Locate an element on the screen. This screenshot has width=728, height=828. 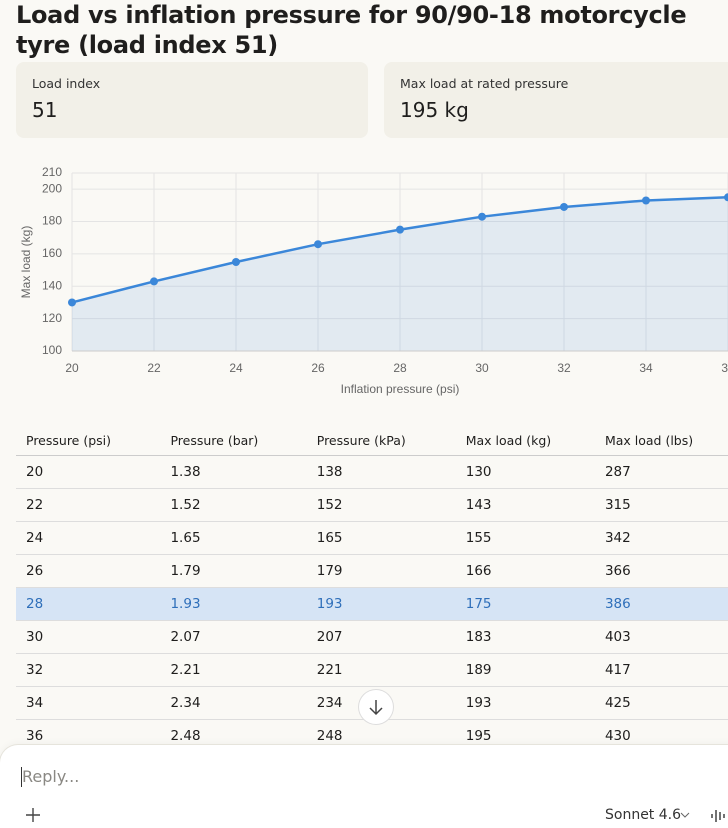
table-cell: 1.52 is located at coordinates (233, 505).